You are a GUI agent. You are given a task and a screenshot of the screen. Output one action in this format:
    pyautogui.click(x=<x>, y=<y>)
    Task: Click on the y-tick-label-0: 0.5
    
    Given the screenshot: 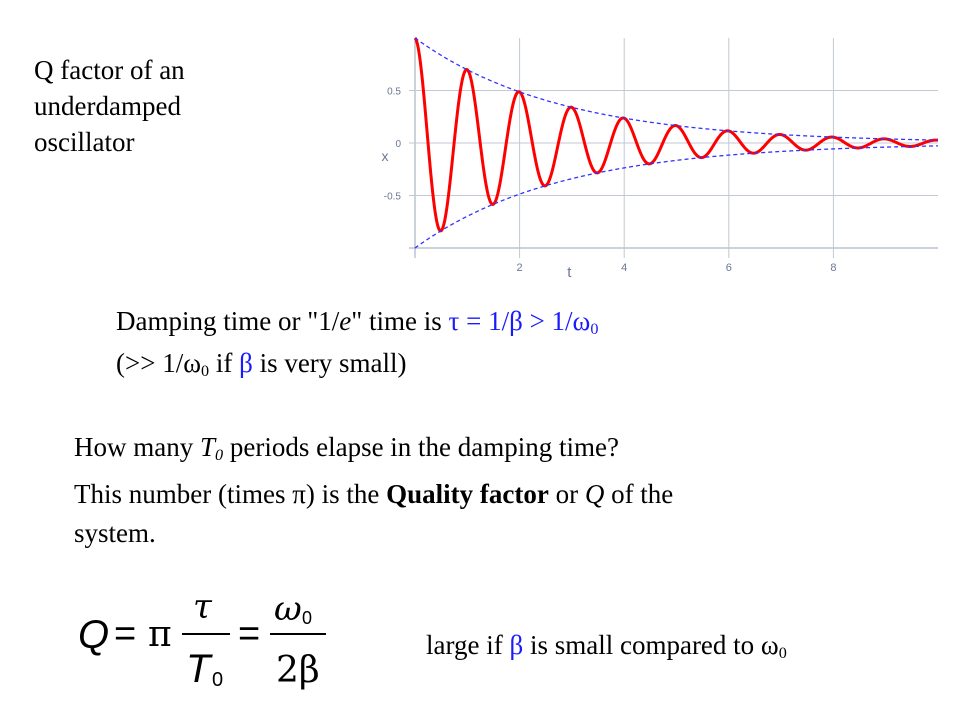 What is the action you would take?
    pyautogui.click(x=394, y=92)
    